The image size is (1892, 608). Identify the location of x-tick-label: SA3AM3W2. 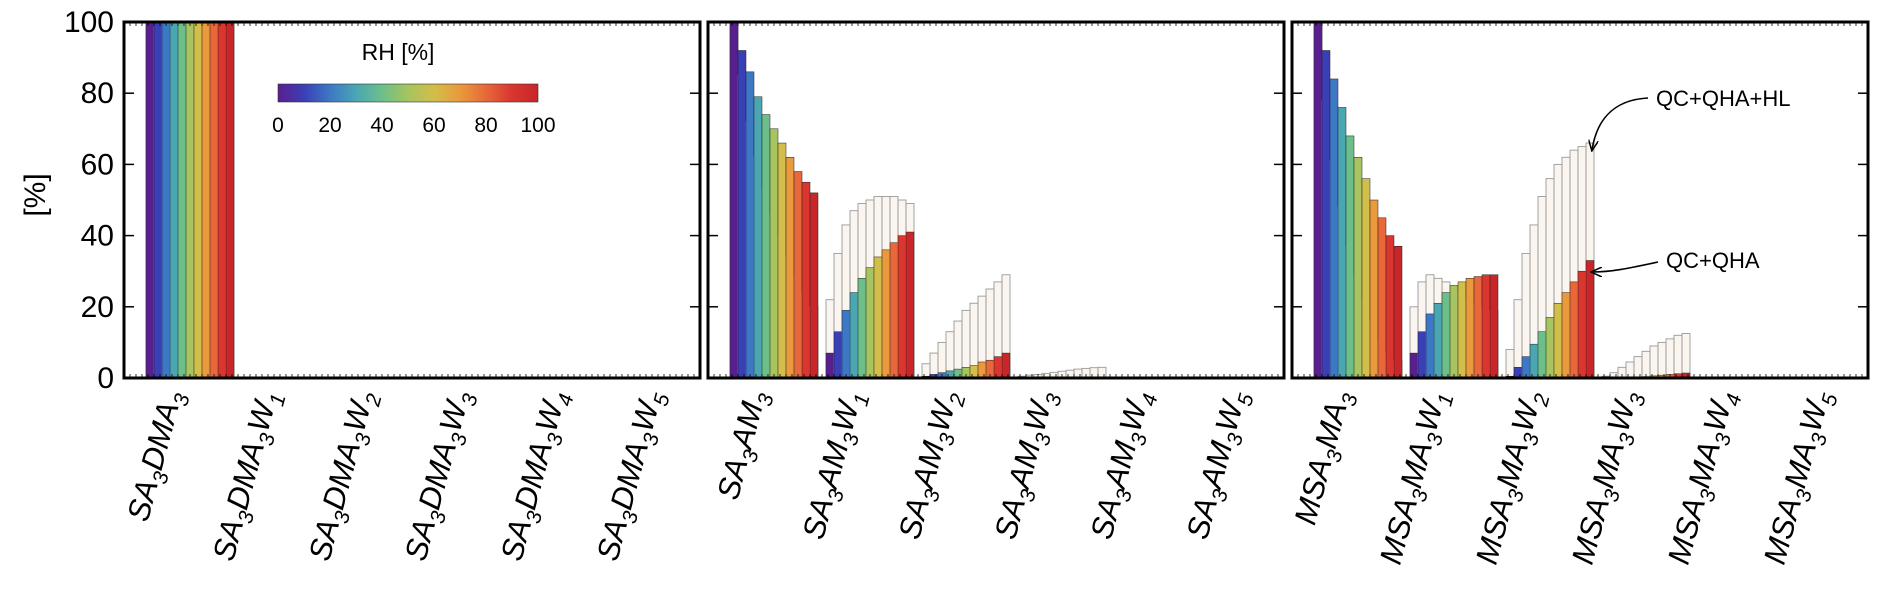
(931, 465).